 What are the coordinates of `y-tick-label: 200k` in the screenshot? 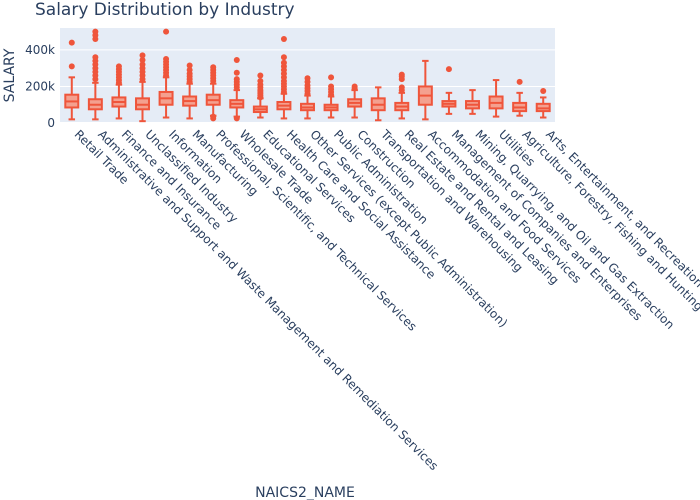 It's located at (40, 86).